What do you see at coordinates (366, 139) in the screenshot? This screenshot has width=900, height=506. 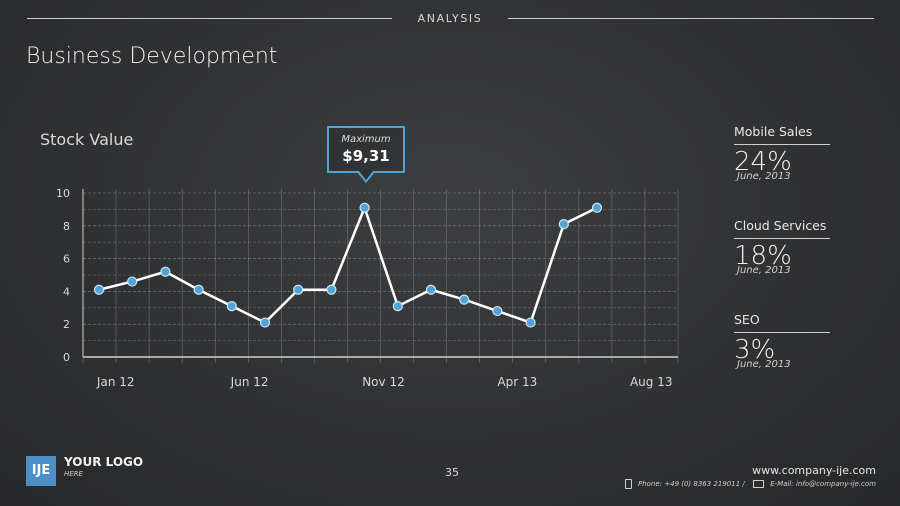 I see `tooltip-label: Maximum` at bounding box center [366, 139].